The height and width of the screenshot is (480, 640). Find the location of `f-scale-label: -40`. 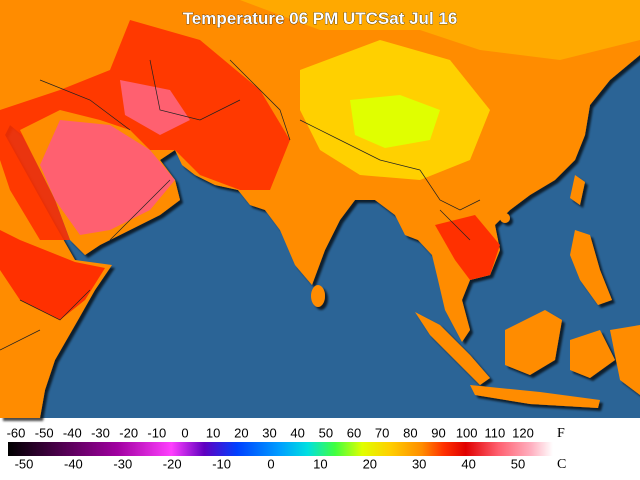

f-scale-label: -40 is located at coordinates (72, 432).